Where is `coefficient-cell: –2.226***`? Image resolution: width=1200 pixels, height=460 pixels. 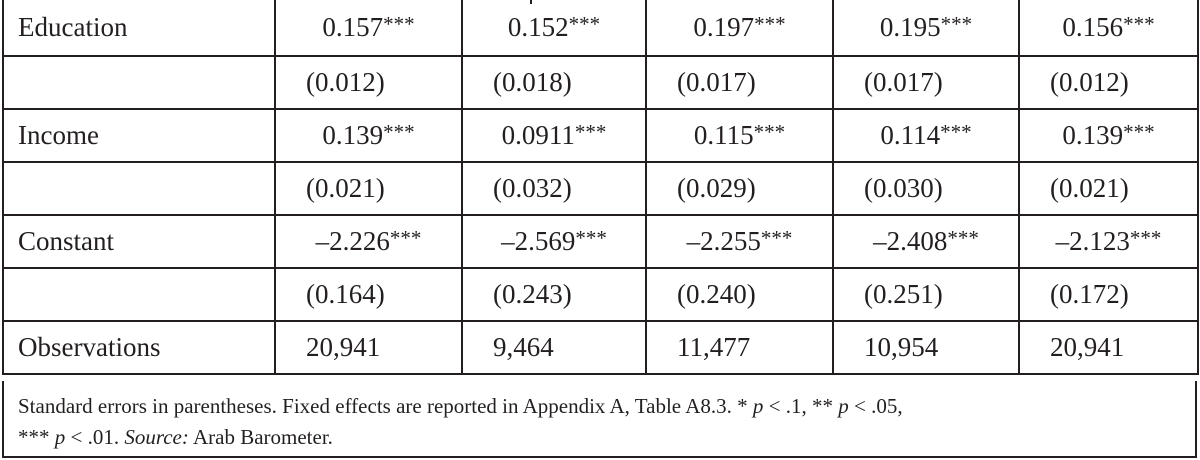
coefficient-cell: –2.226*** is located at coordinates (368, 241).